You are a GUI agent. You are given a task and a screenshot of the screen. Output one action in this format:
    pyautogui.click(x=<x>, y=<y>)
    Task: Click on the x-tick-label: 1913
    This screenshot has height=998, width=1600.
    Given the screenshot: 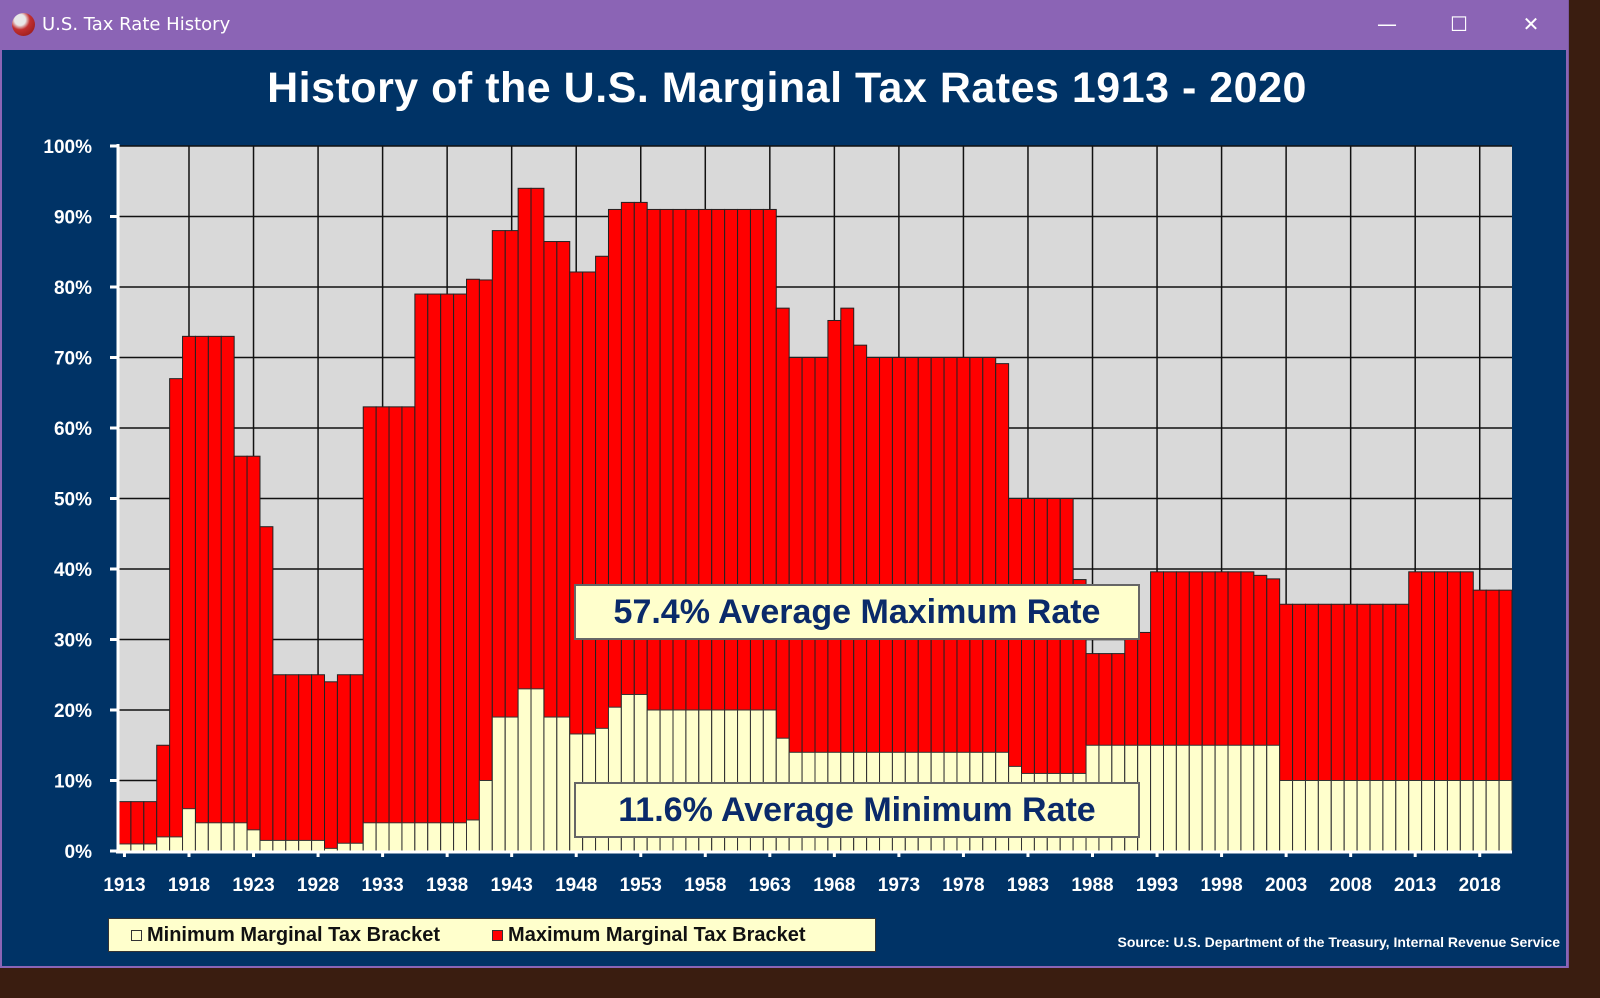 What is the action you would take?
    pyautogui.click(x=124, y=885)
    